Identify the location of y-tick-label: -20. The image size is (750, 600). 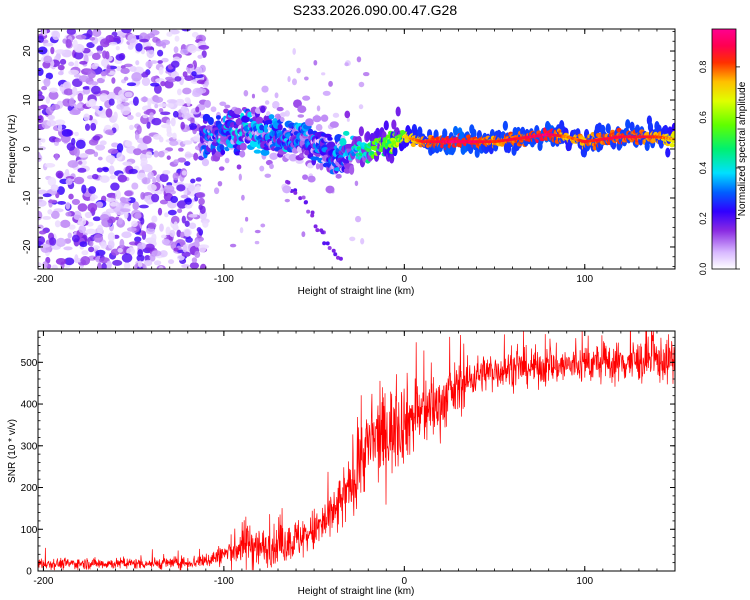
(27, 246).